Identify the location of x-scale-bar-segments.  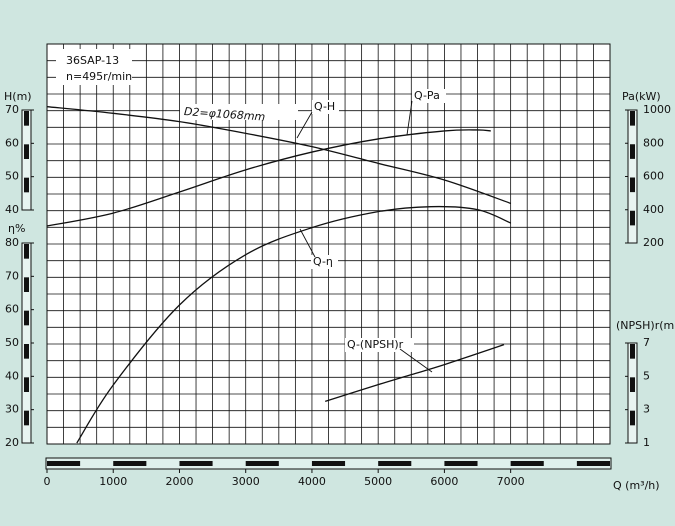
(328, 463).